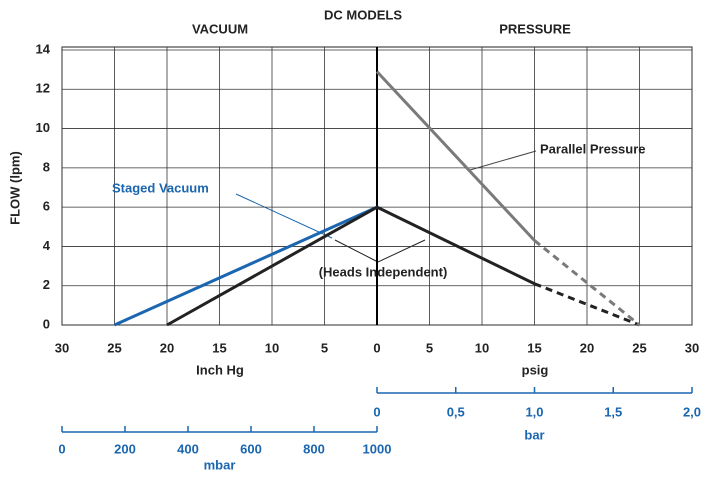 The height and width of the screenshot is (480, 707). What do you see at coordinates (376, 347) in the screenshot?
I see `x-tick-label: 0` at bounding box center [376, 347].